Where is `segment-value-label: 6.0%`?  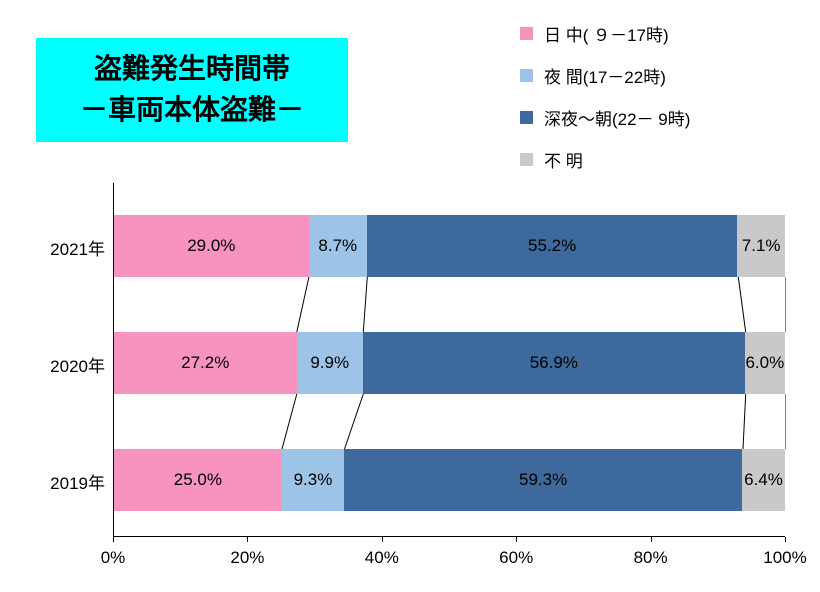 segment-value-label: 6.0% is located at coordinates (765, 362).